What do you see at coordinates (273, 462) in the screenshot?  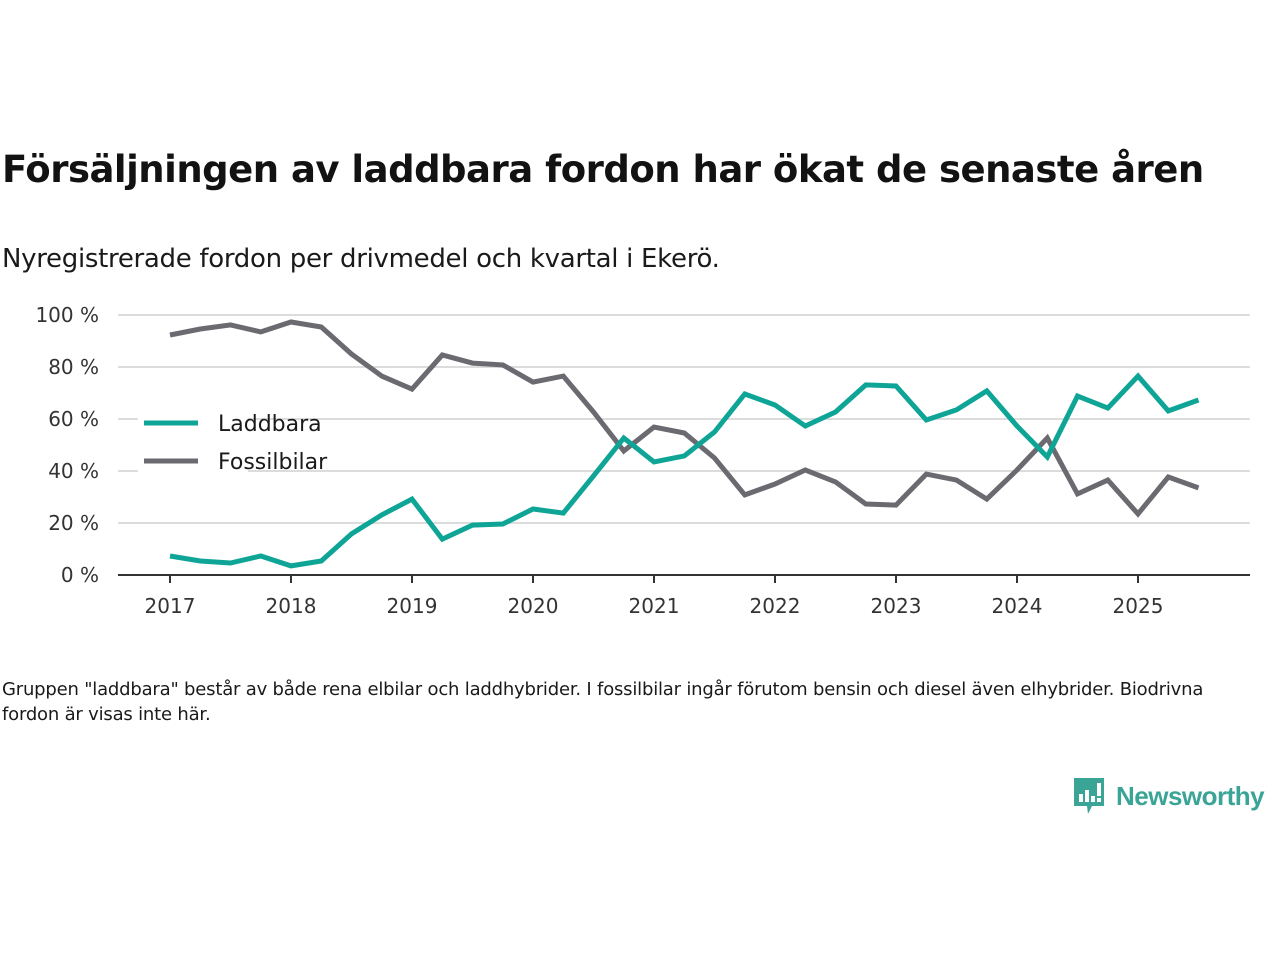 I see `legend-label: Fossilbilar` at bounding box center [273, 462].